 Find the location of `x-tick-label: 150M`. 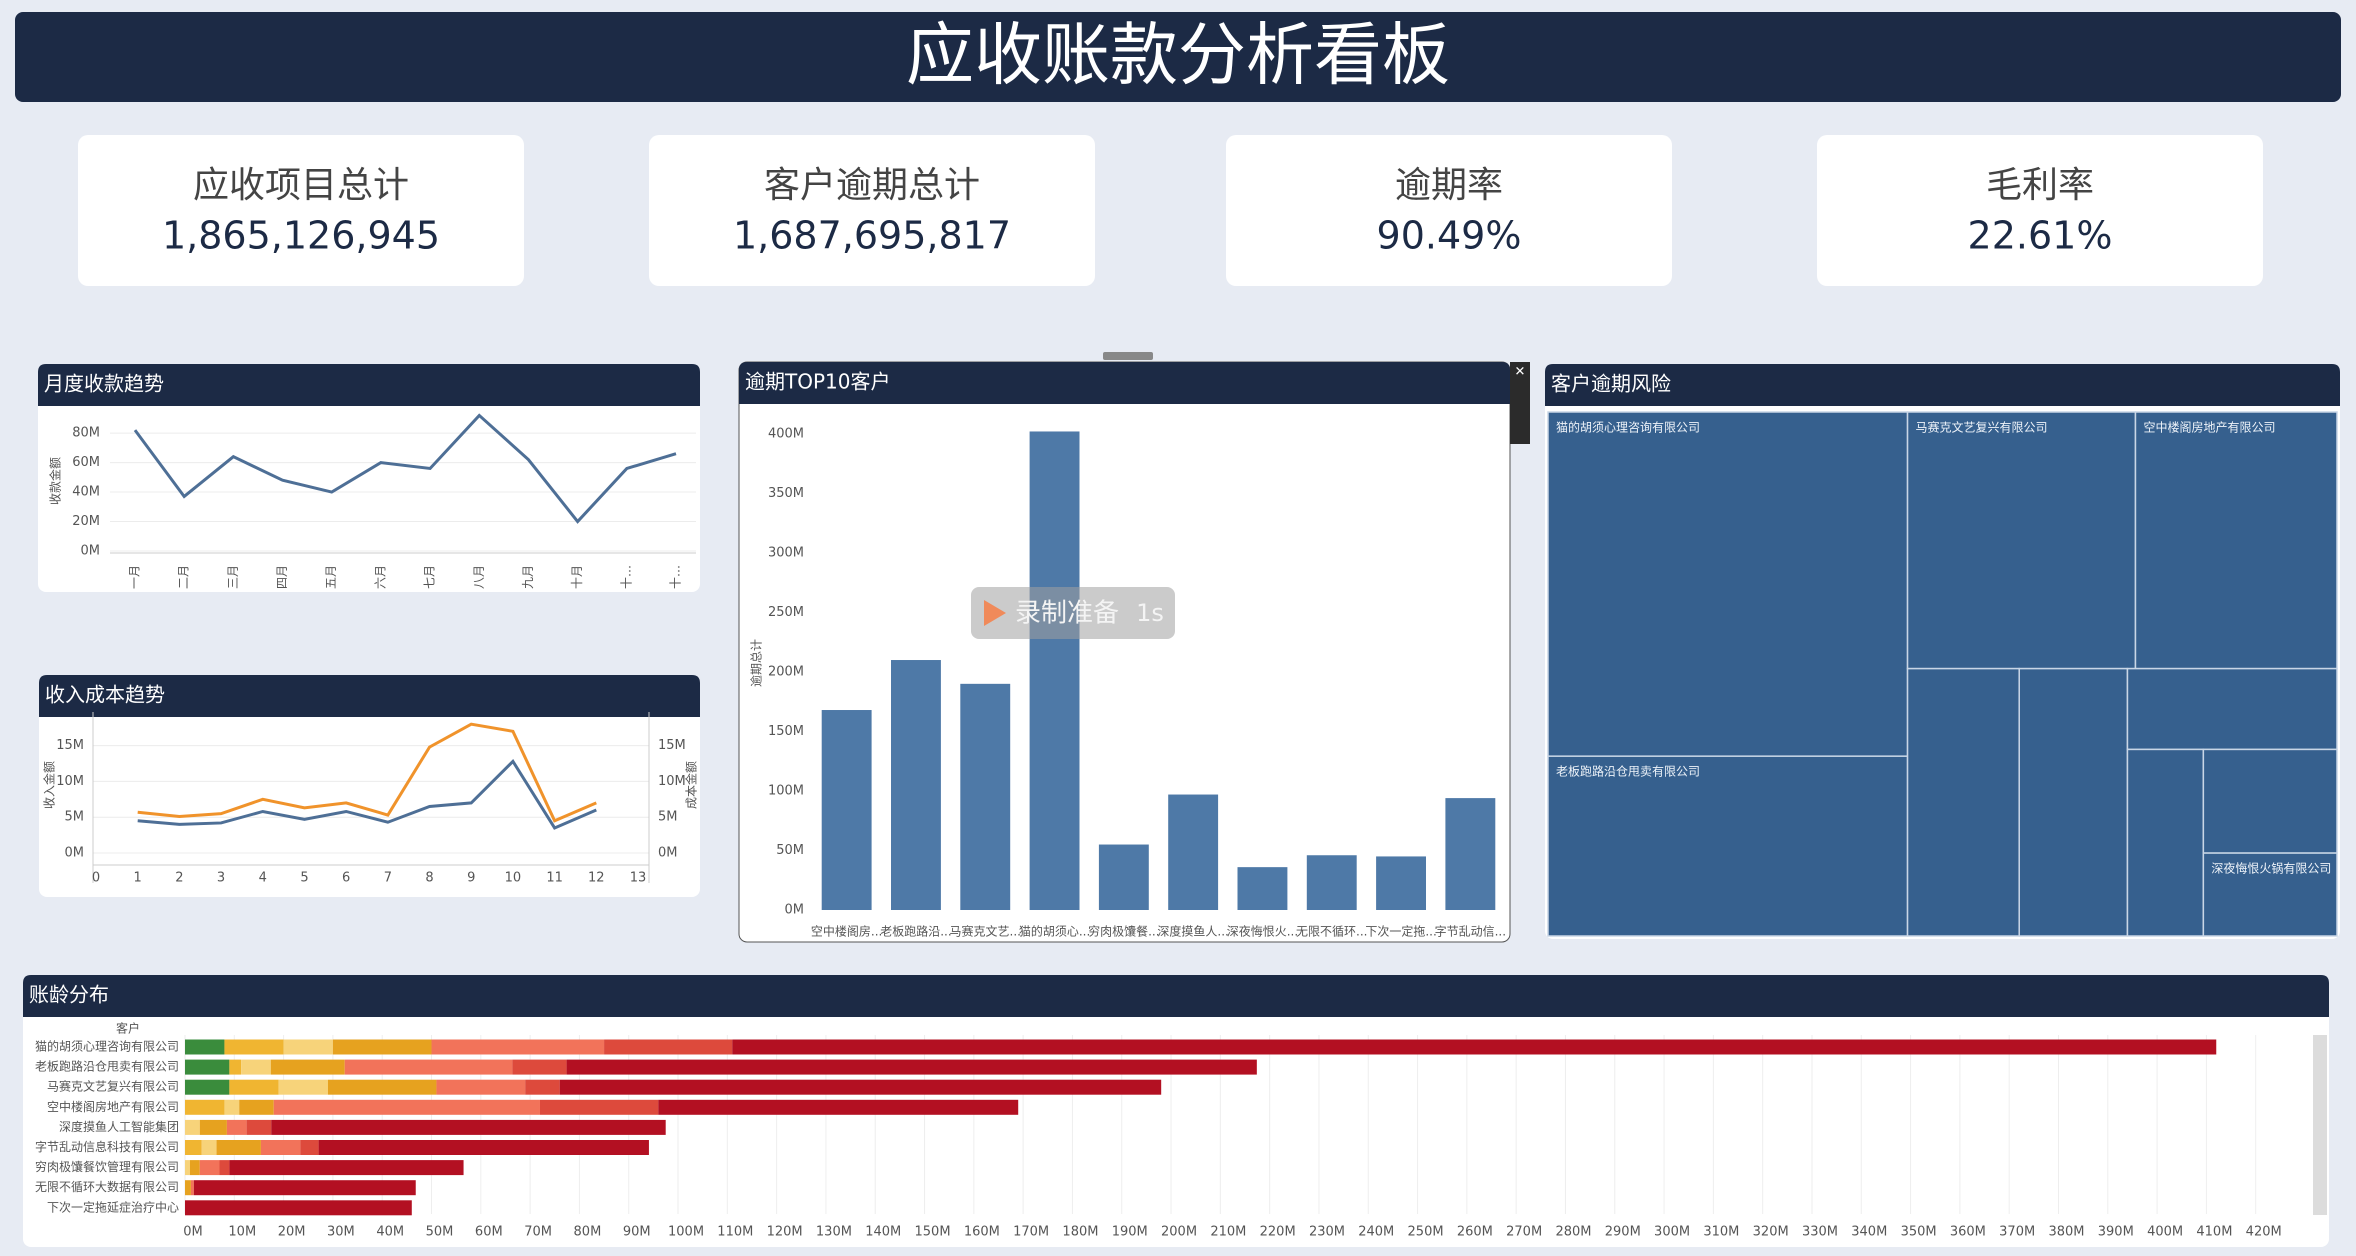

x-tick-label: 150M is located at coordinates (933, 1232).